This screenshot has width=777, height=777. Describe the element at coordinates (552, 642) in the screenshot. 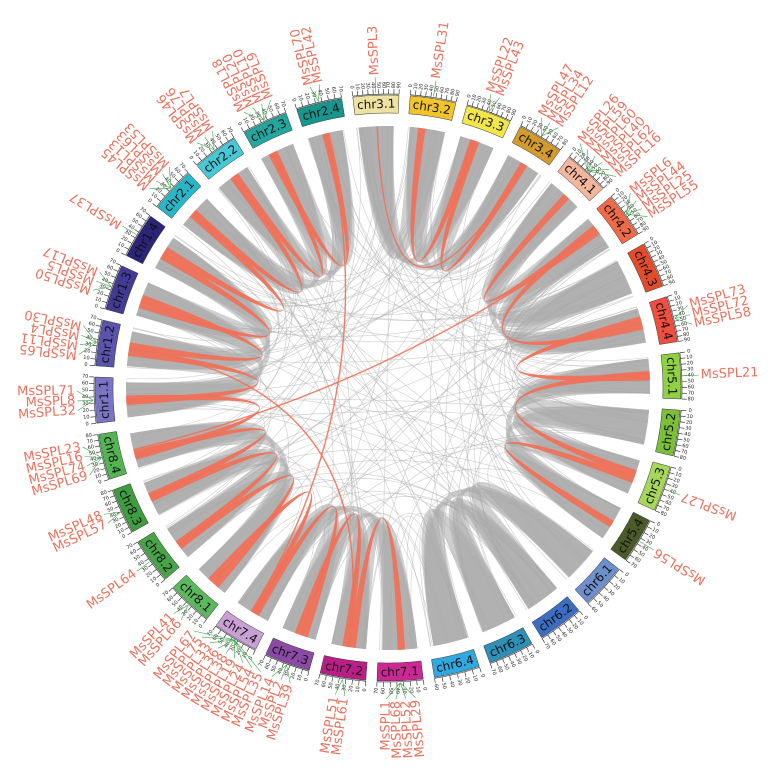

I see `tick-label: 60` at that location.